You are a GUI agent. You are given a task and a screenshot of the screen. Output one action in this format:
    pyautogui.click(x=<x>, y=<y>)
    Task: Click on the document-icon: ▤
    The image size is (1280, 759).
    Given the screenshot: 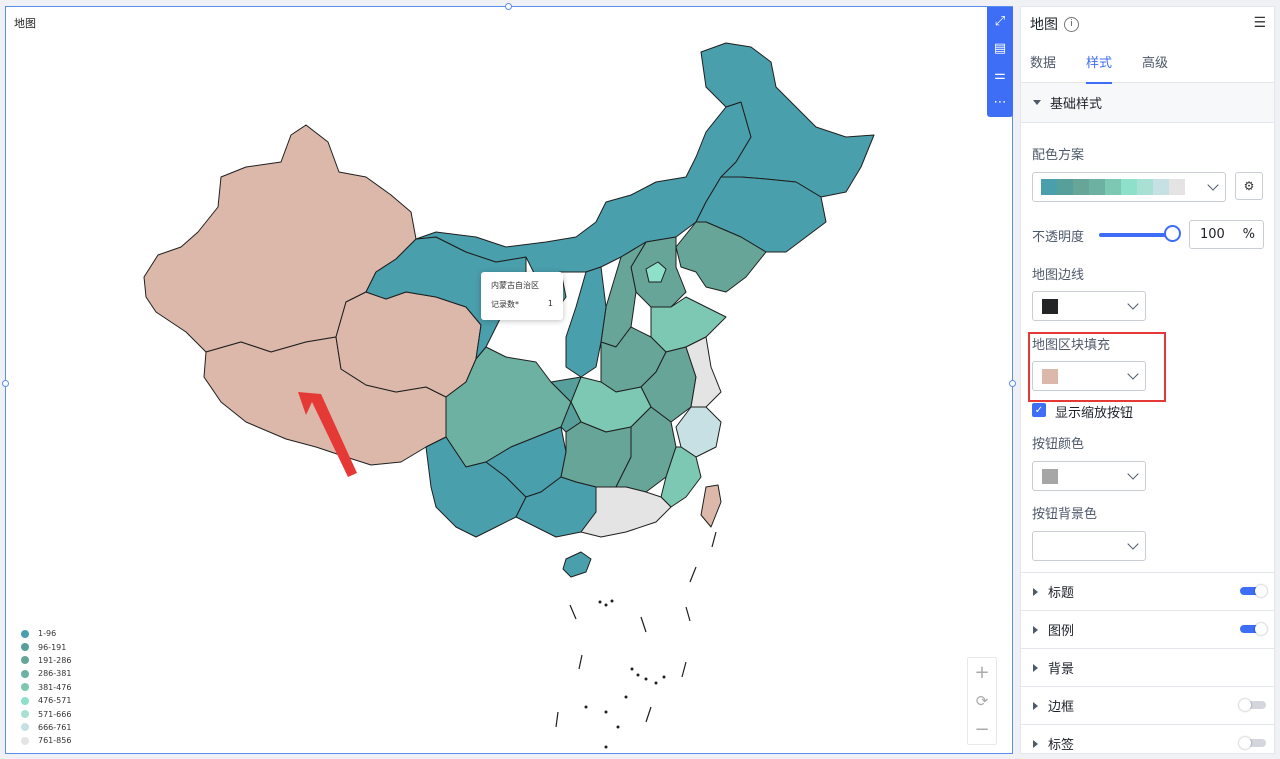 What is the action you would take?
    pyautogui.click(x=1000, y=48)
    